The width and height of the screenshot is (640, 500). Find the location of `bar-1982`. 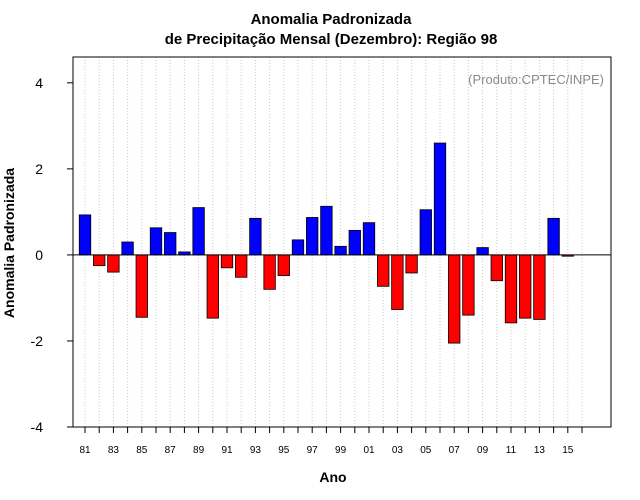

bar-1982 is located at coordinates (99, 260).